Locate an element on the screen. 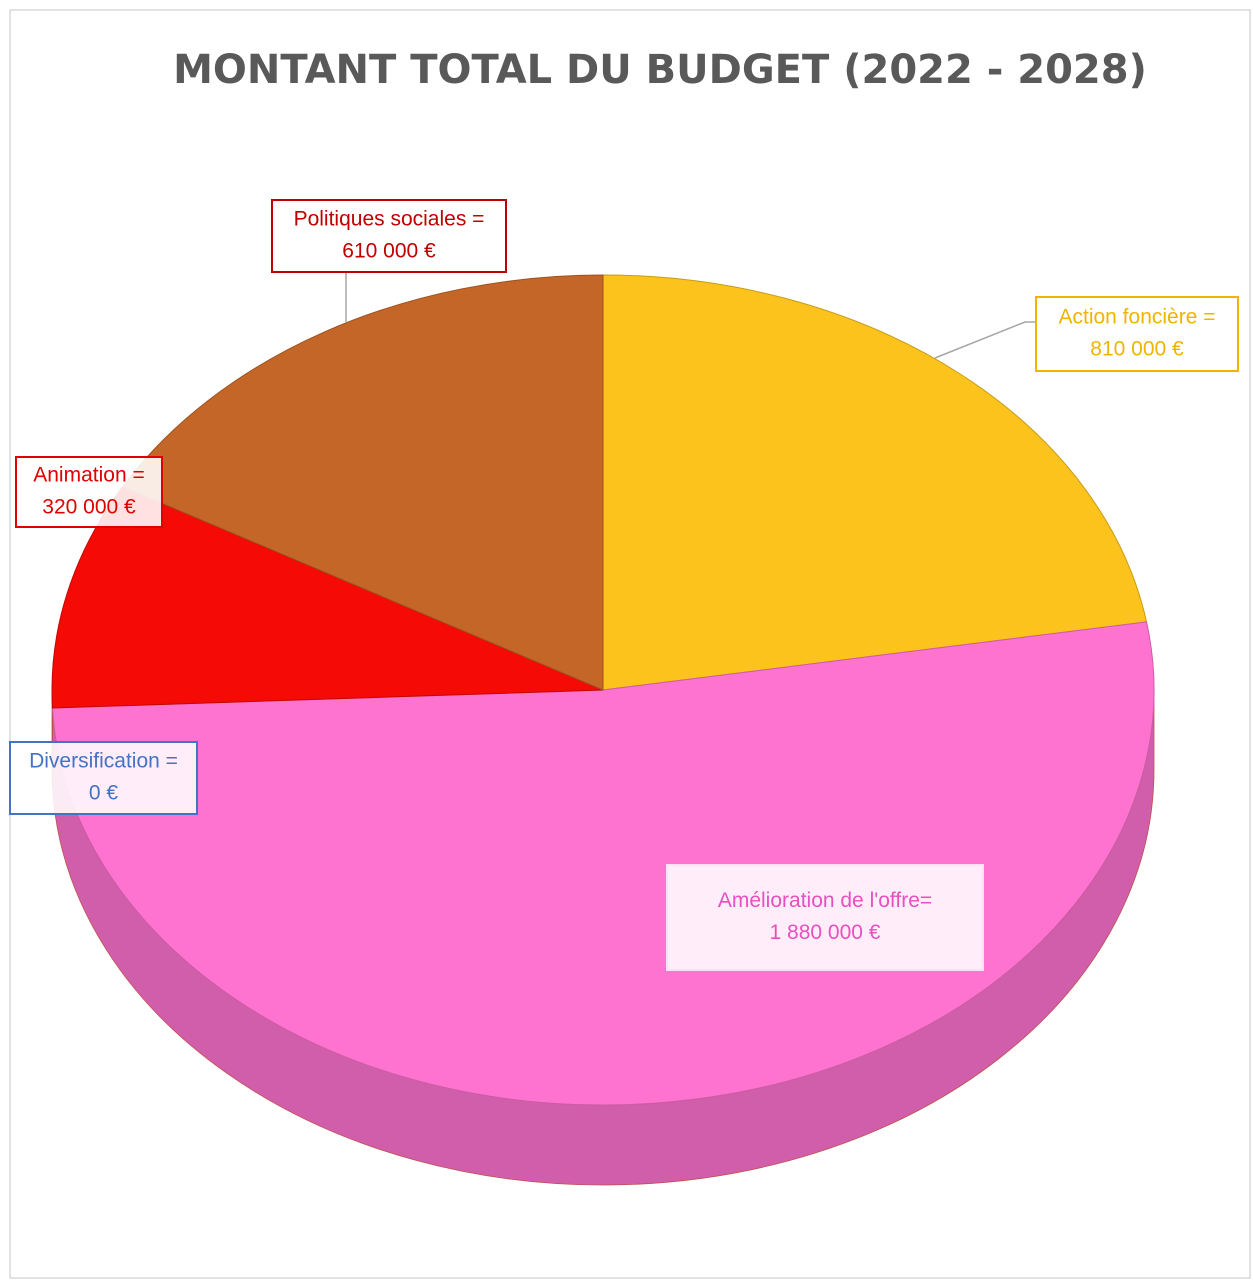 The width and height of the screenshot is (1253, 1281). data-label-value: 0 € is located at coordinates (104, 793).